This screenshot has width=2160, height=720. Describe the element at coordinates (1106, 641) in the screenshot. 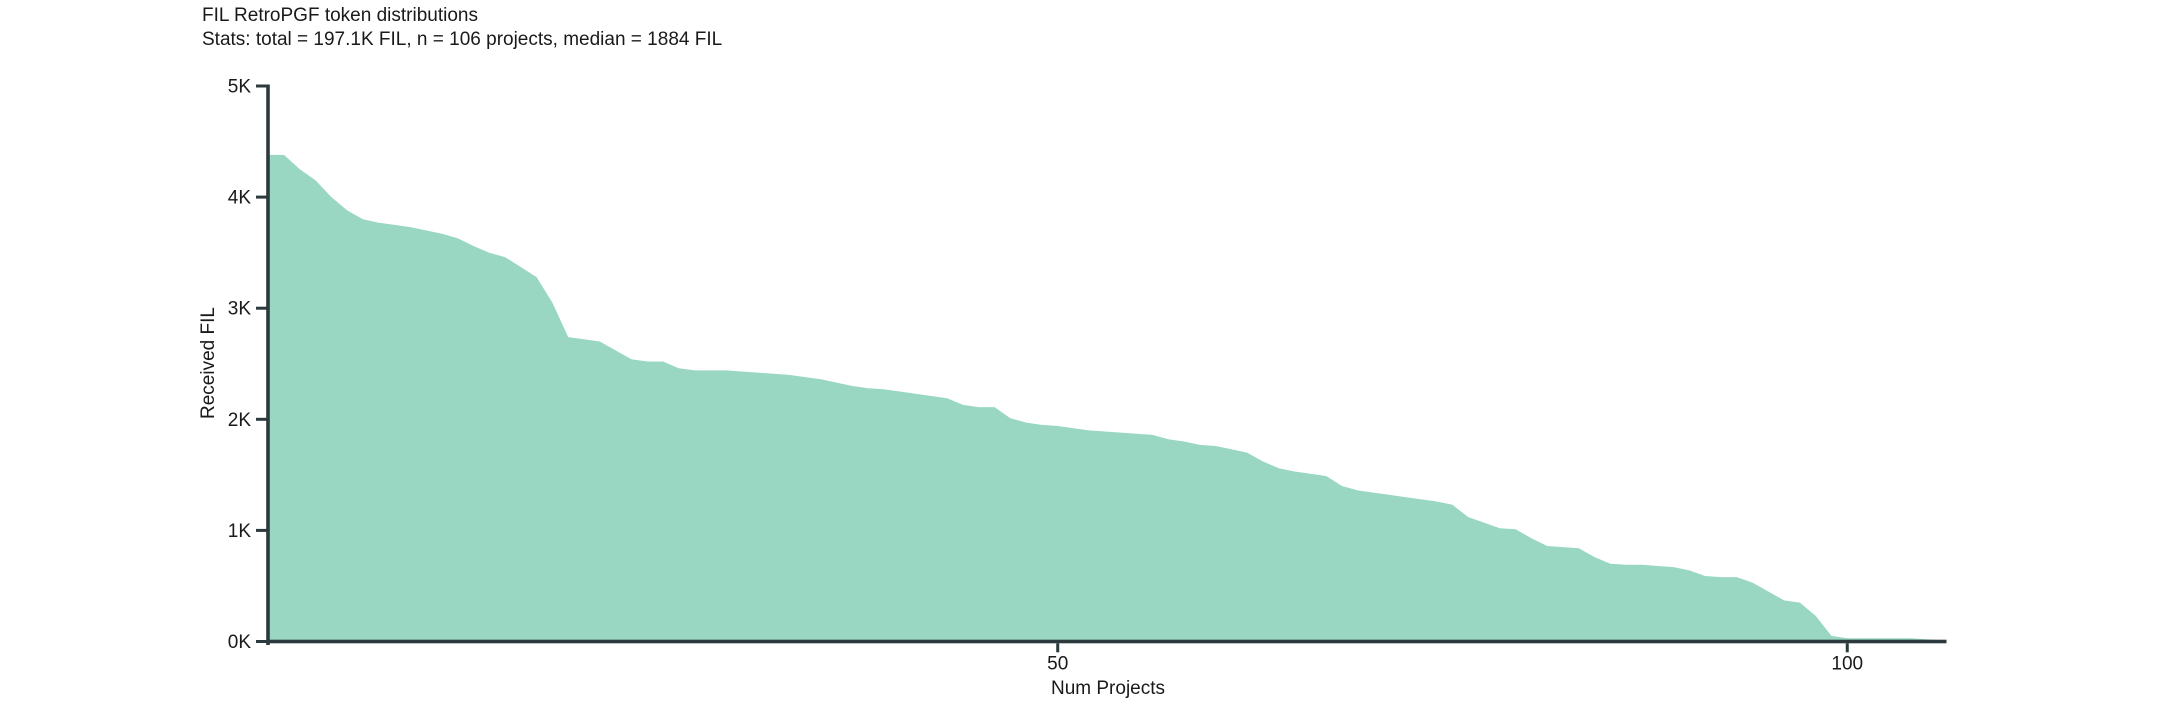

I see `x-axis-line` at that location.